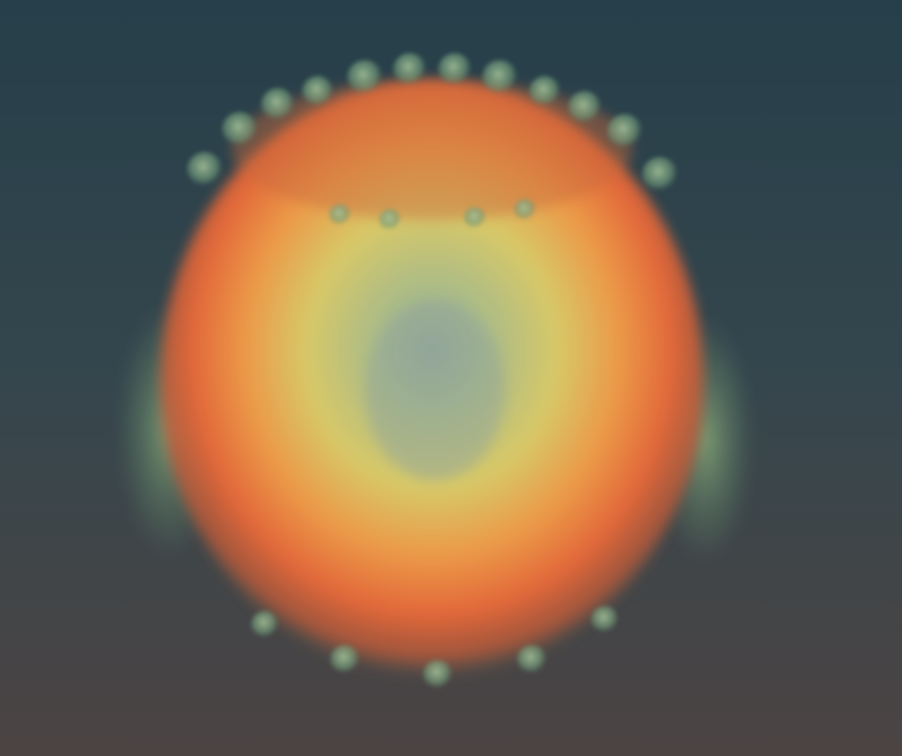  What do you see at coordinates (435, 390) in the screenshot?
I see `core-glow` at bounding box center [435, 390].